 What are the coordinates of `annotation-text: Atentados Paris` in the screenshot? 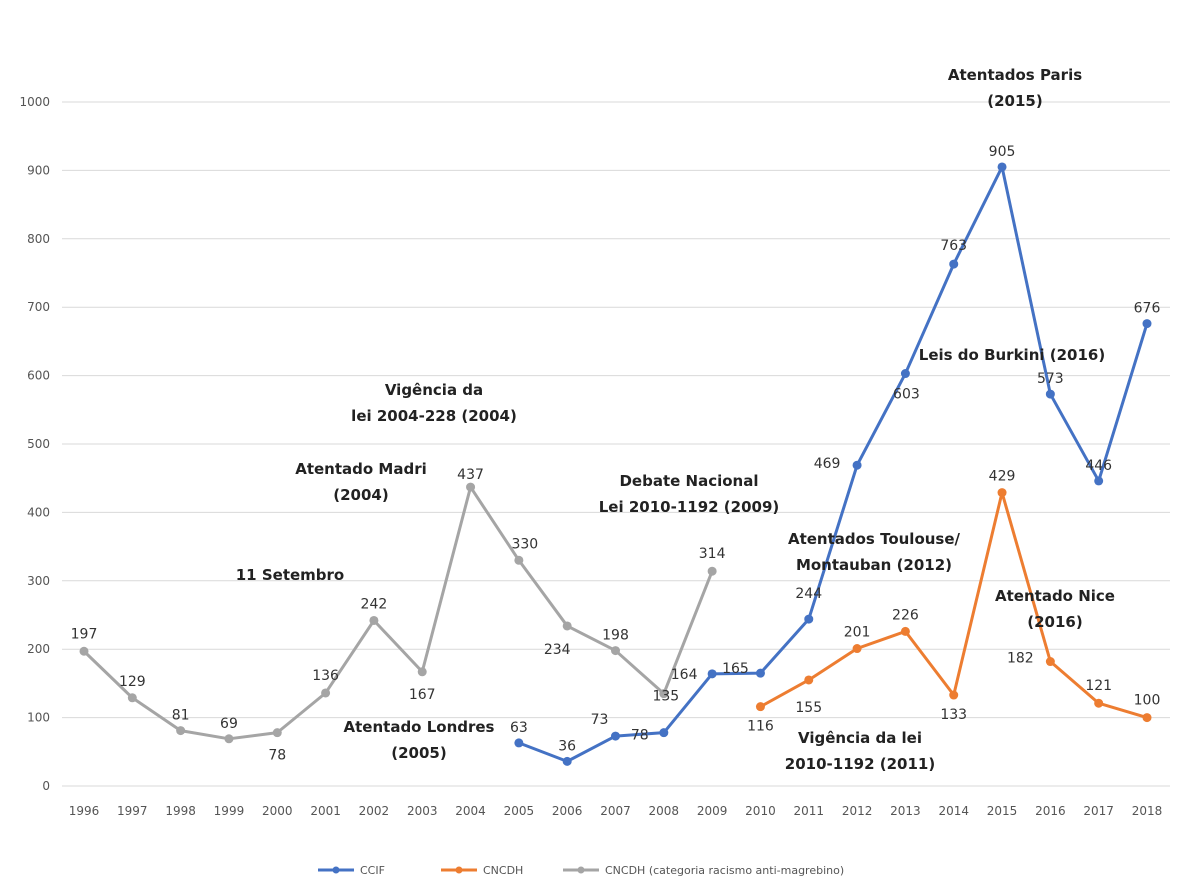 It's located at (1015, 75).